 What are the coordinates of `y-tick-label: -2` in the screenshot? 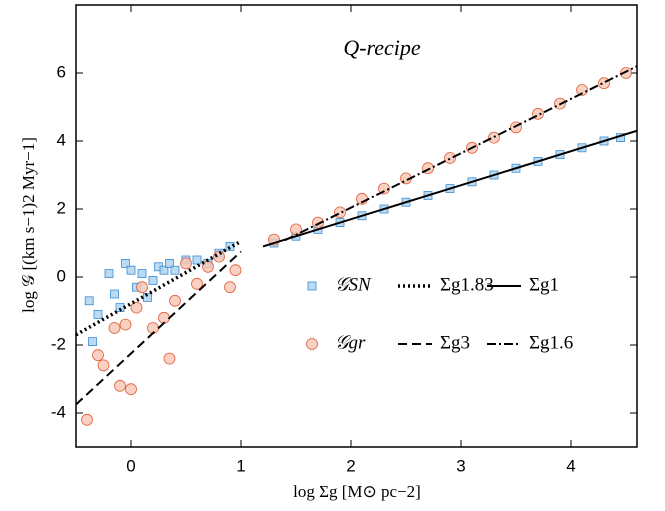 It's located at (58, 343).